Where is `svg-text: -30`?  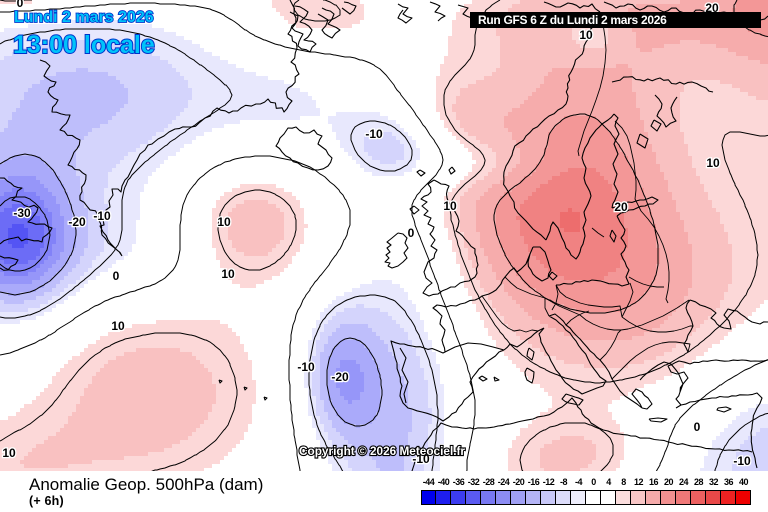
svg-text: -30 is located at coordinates (22, 213).